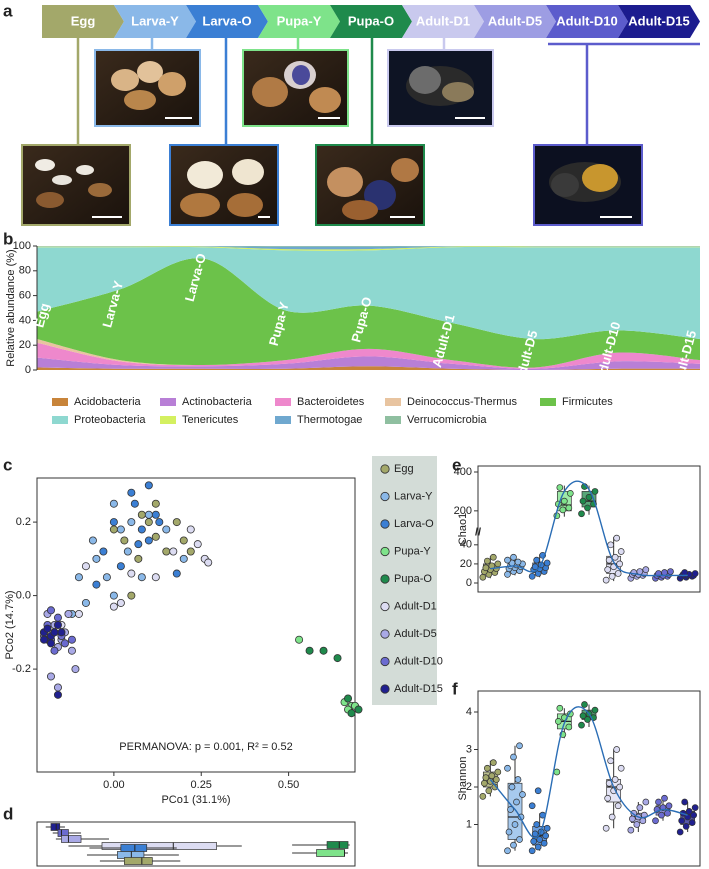  I want to click on stage-label: Egg, so click(41, 315).